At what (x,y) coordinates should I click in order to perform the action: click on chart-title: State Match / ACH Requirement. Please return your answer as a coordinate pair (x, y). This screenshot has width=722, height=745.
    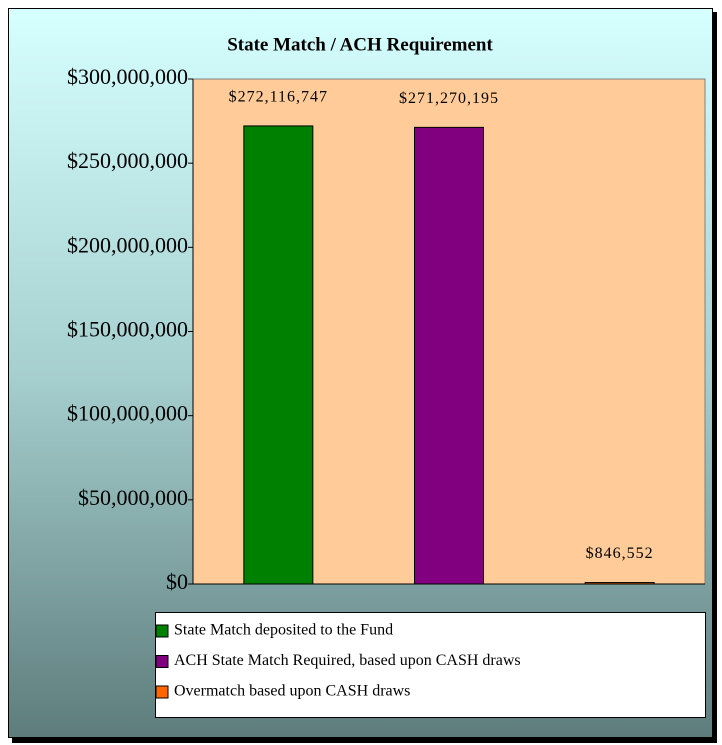
    Looking at the image, I should click on (360, 44).